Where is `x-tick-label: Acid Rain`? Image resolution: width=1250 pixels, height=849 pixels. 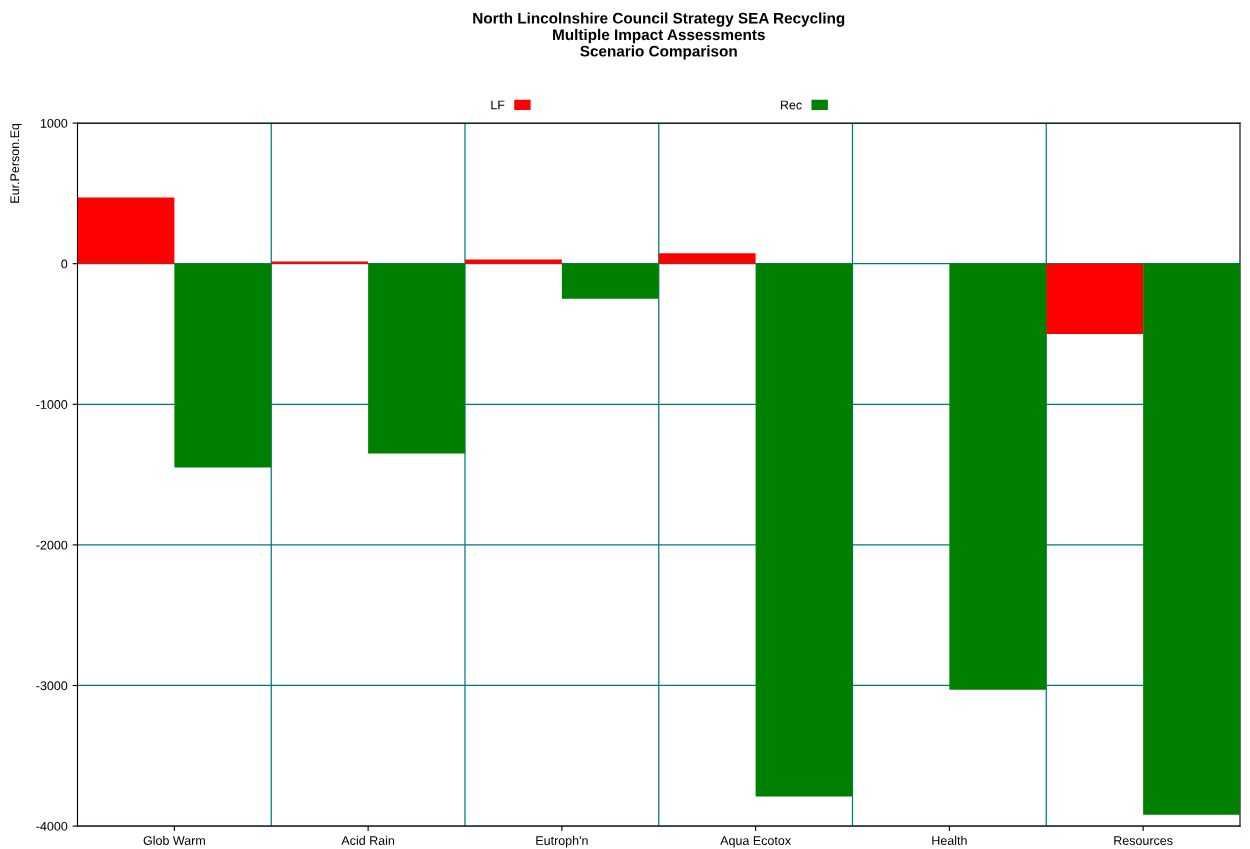 x-tick-label: Acid Rain is located at coordinates (368, 840).